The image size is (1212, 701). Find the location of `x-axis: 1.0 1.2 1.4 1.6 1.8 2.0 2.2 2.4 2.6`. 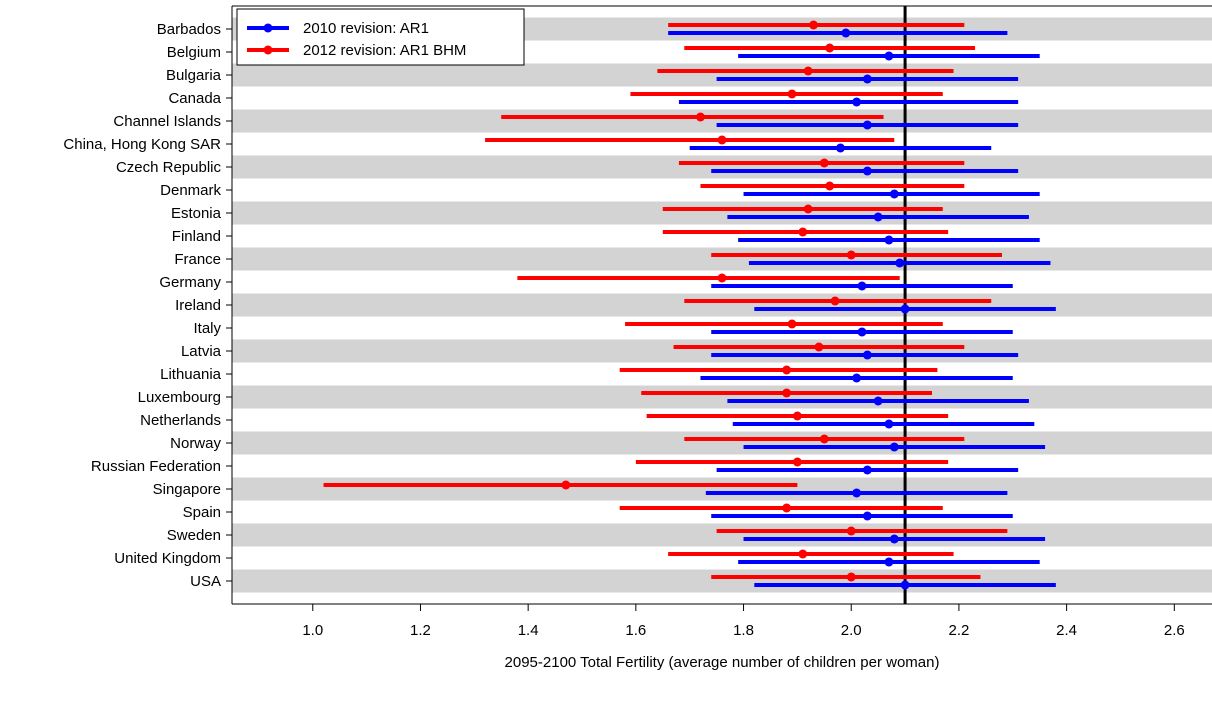

x-axis: 1.0 1.2 1.4 1.6 1.8 2.0 2.2 2.4 2.6 is located at coordinates (743, 621).